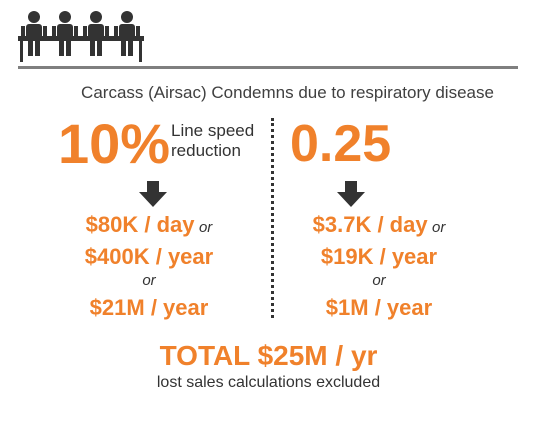 Image resolution: width=537 pixels, height=446 pixels. Describe the element at coordinates (379, 280) in the screenshot. I see `right-or-2: or` at that location.